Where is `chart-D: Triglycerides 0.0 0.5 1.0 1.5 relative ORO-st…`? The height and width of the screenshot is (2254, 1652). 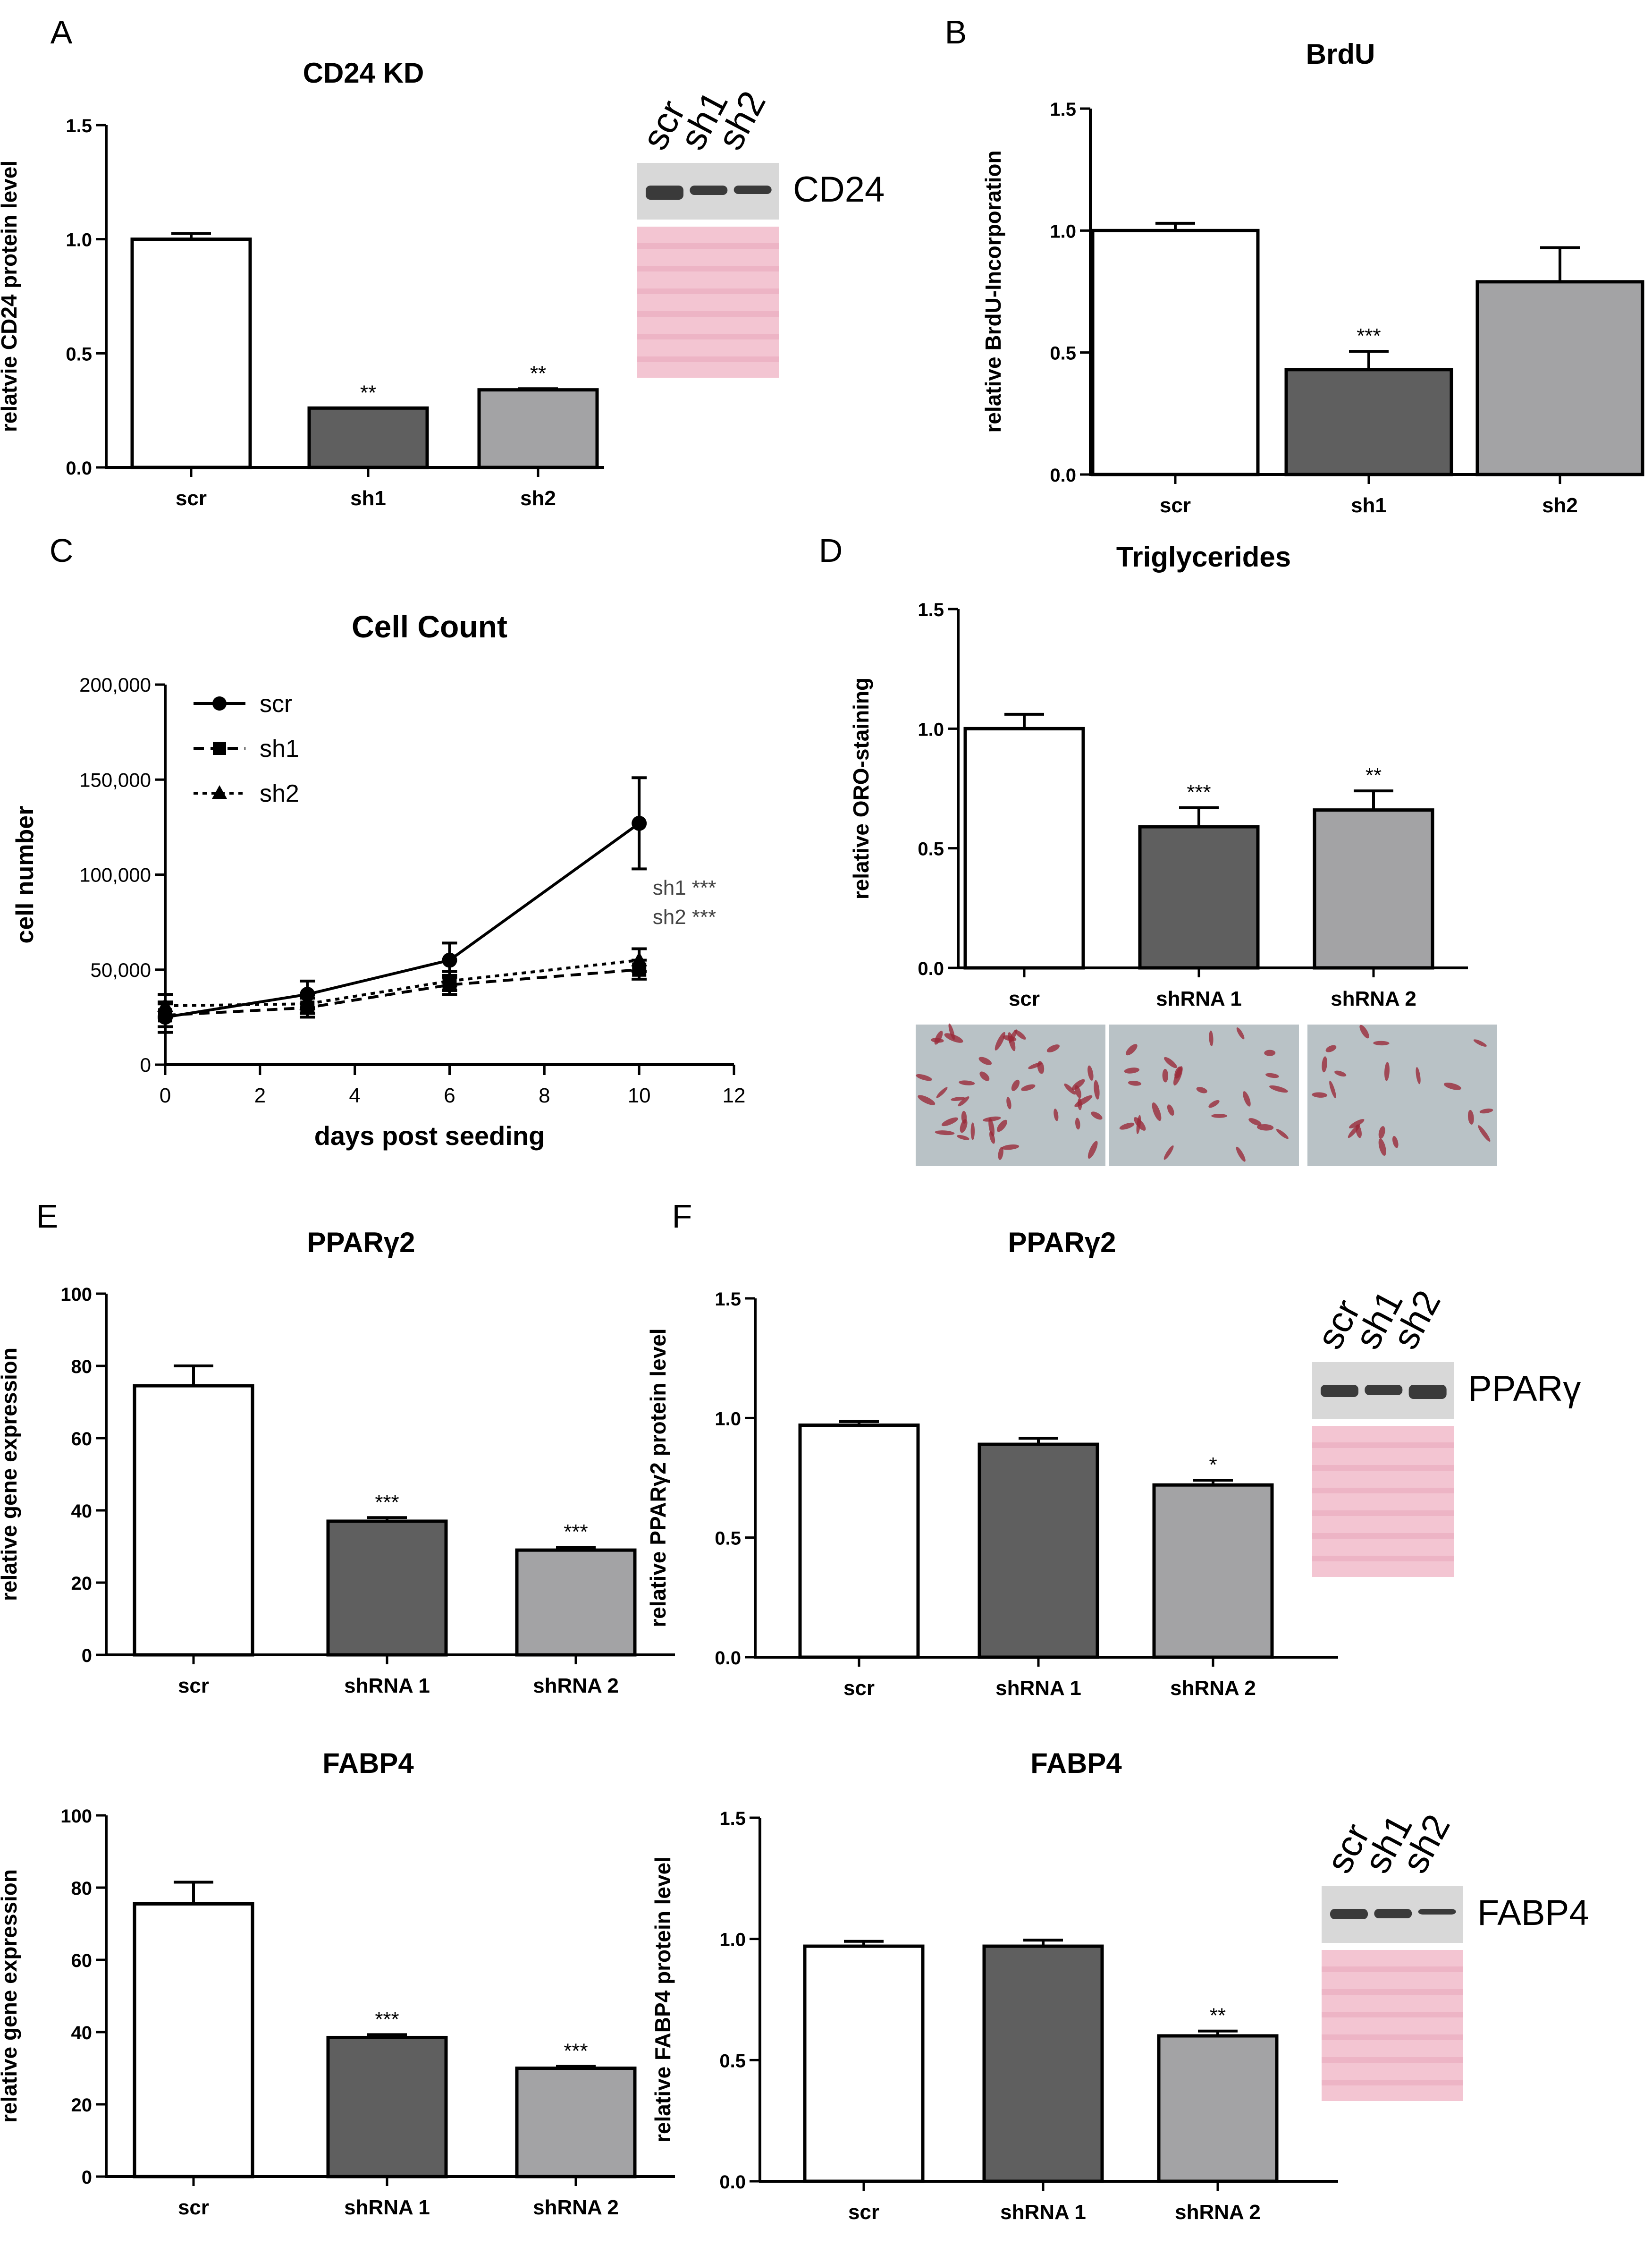 chart-D: Triglycerides 0.0 0.5 1.0 1.5 relative ORO-st… is located at coordinates (1158, 775).